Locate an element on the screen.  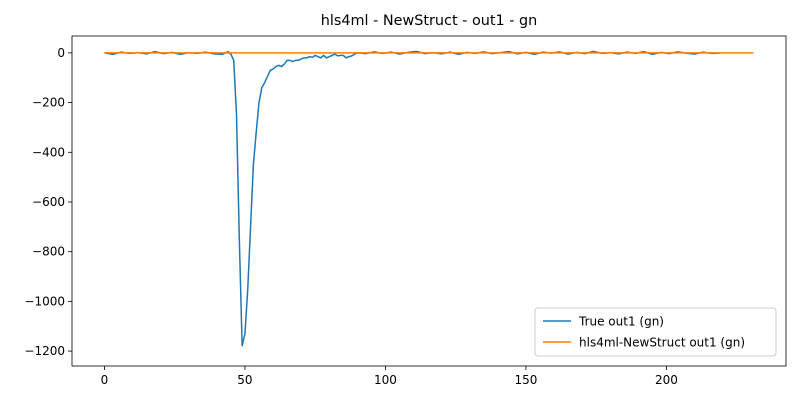
x-tick-label: 0 is located at coordinates (105, 380).